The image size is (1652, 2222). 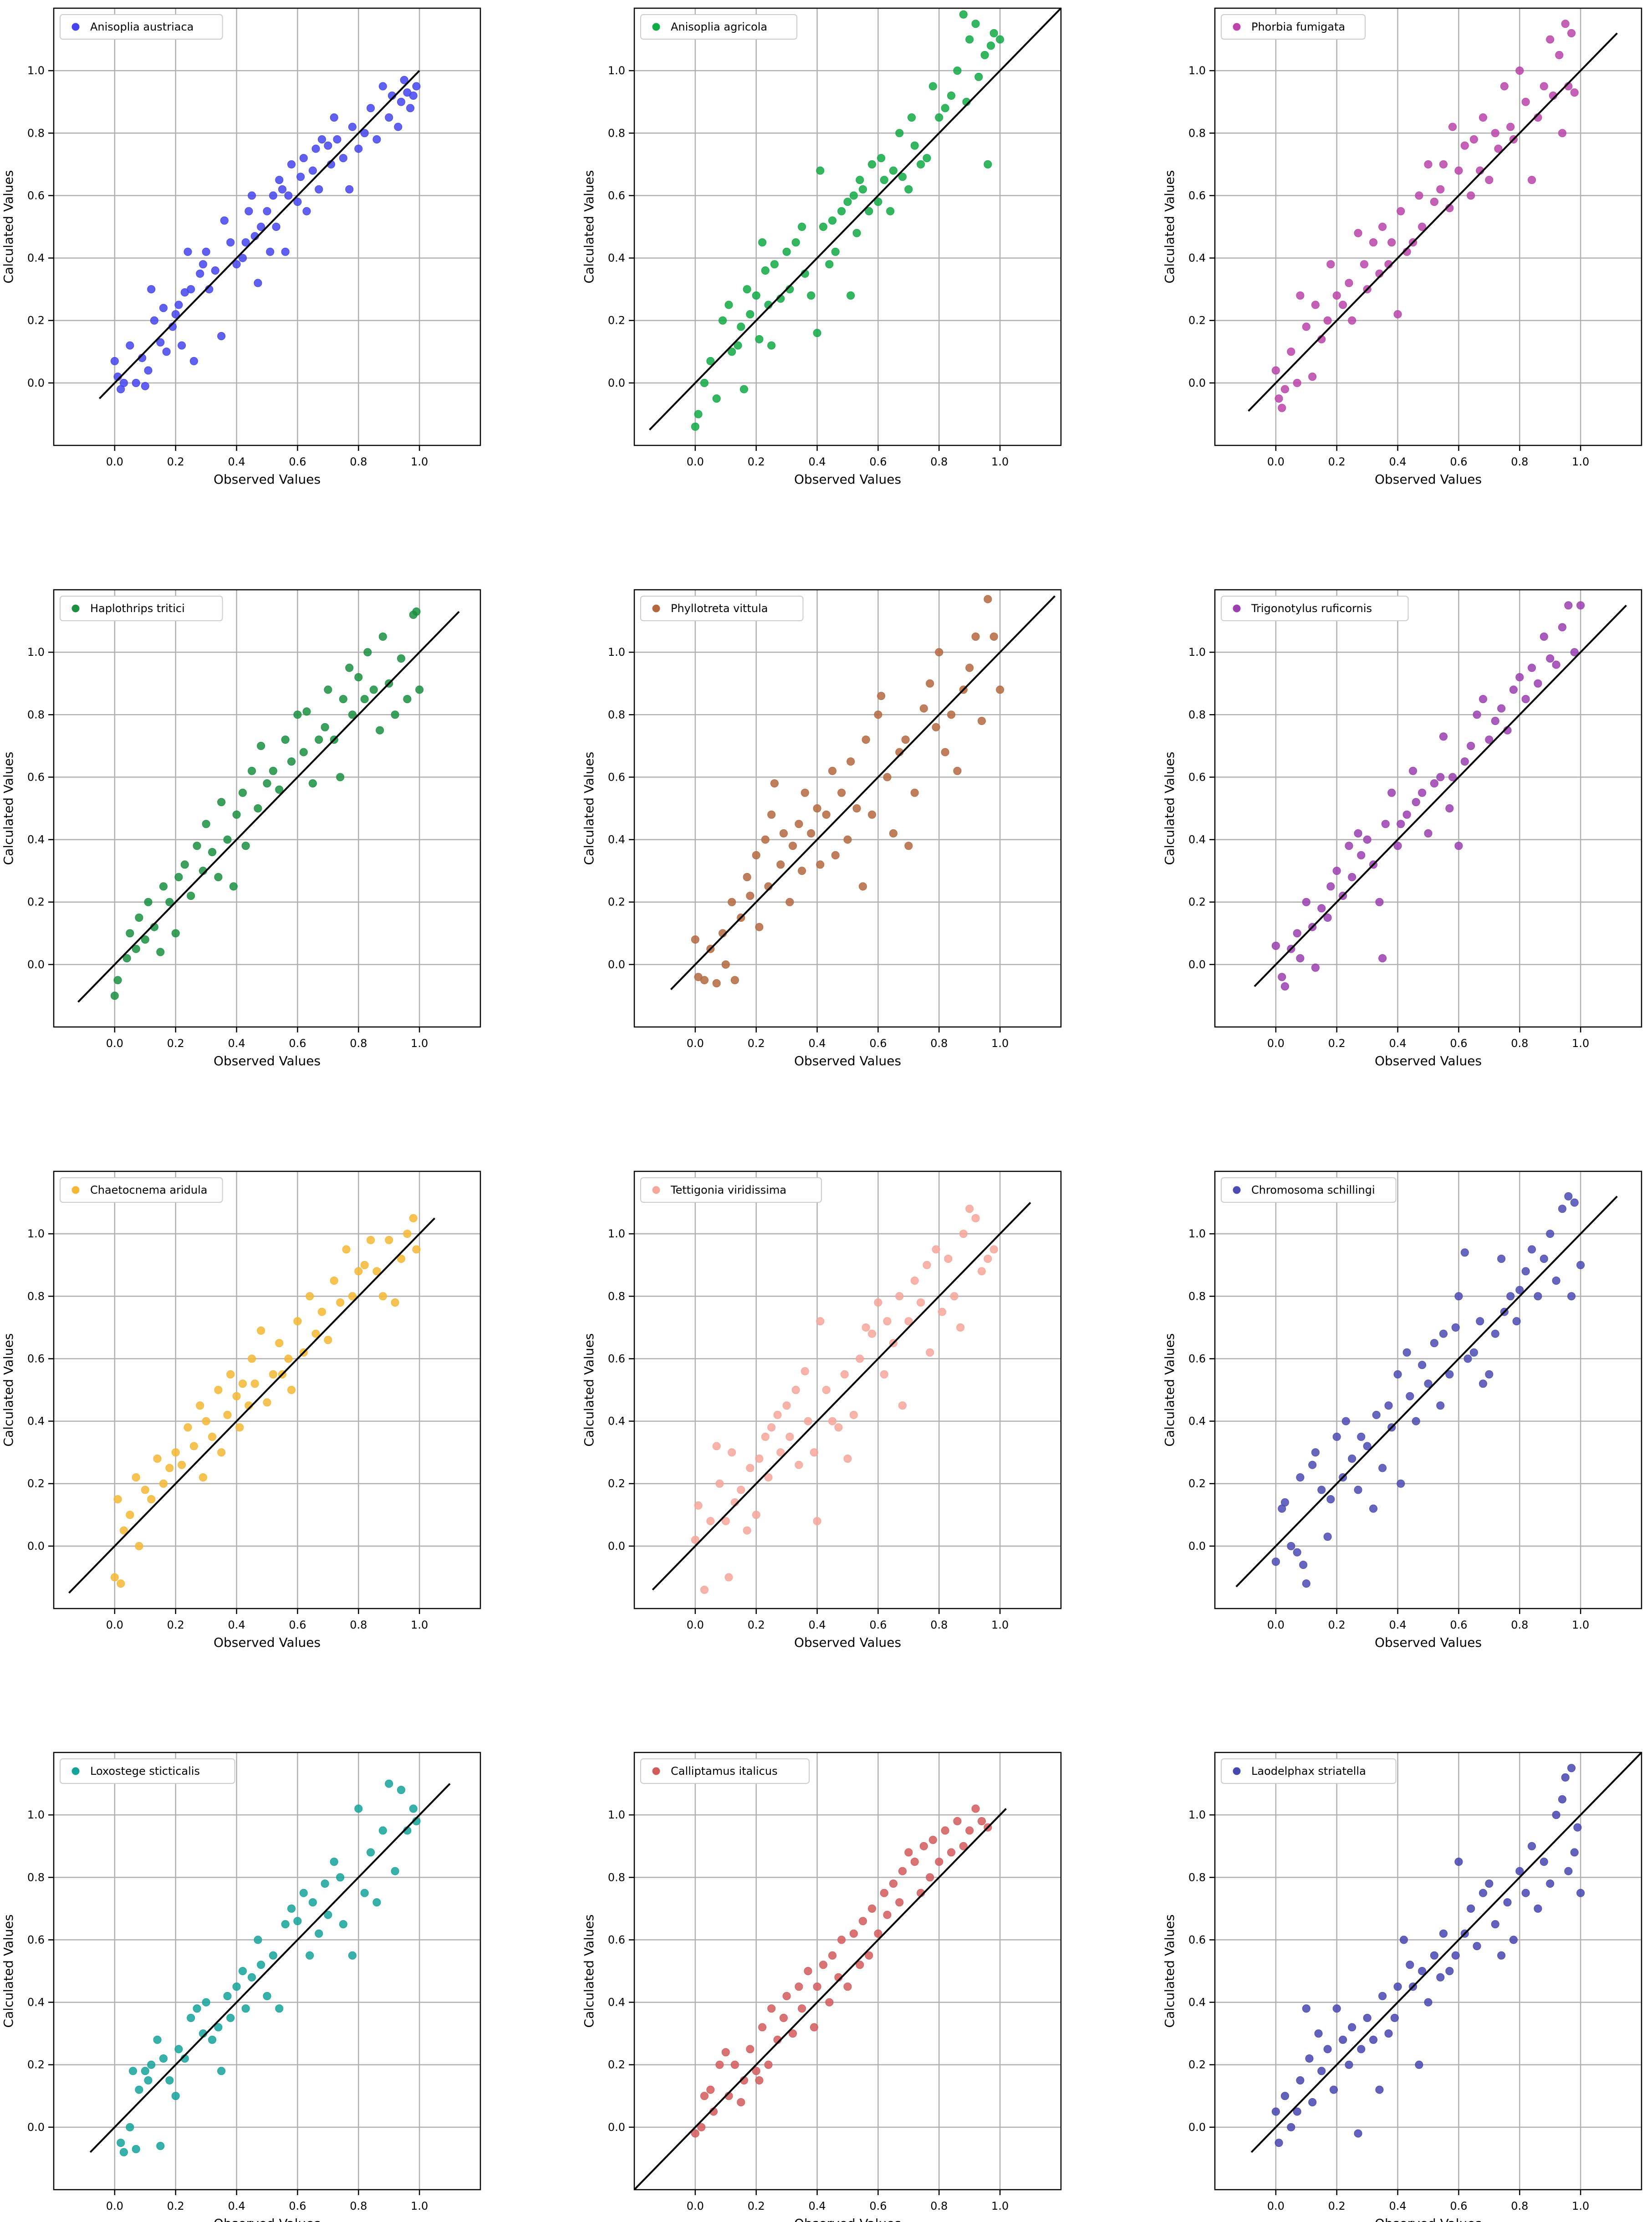 I want to click on axes-frame, so click(x=847, y=808).